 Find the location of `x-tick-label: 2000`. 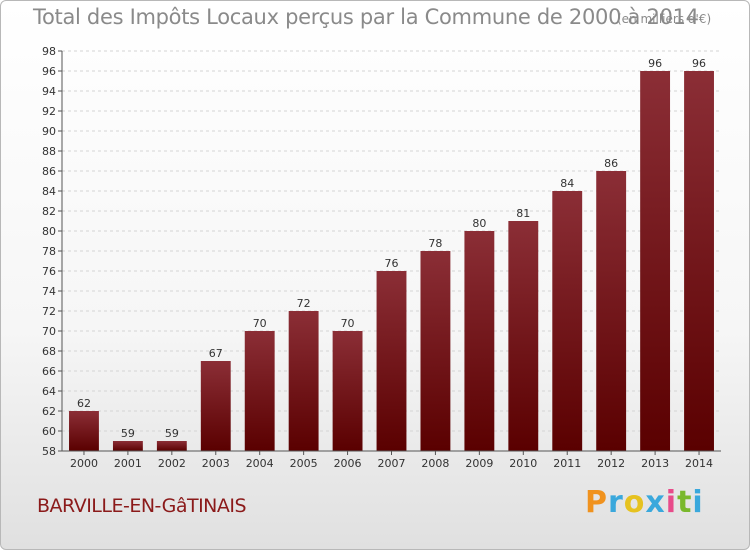

x-tick-label: 2000 is located at coordinates (84, 463).